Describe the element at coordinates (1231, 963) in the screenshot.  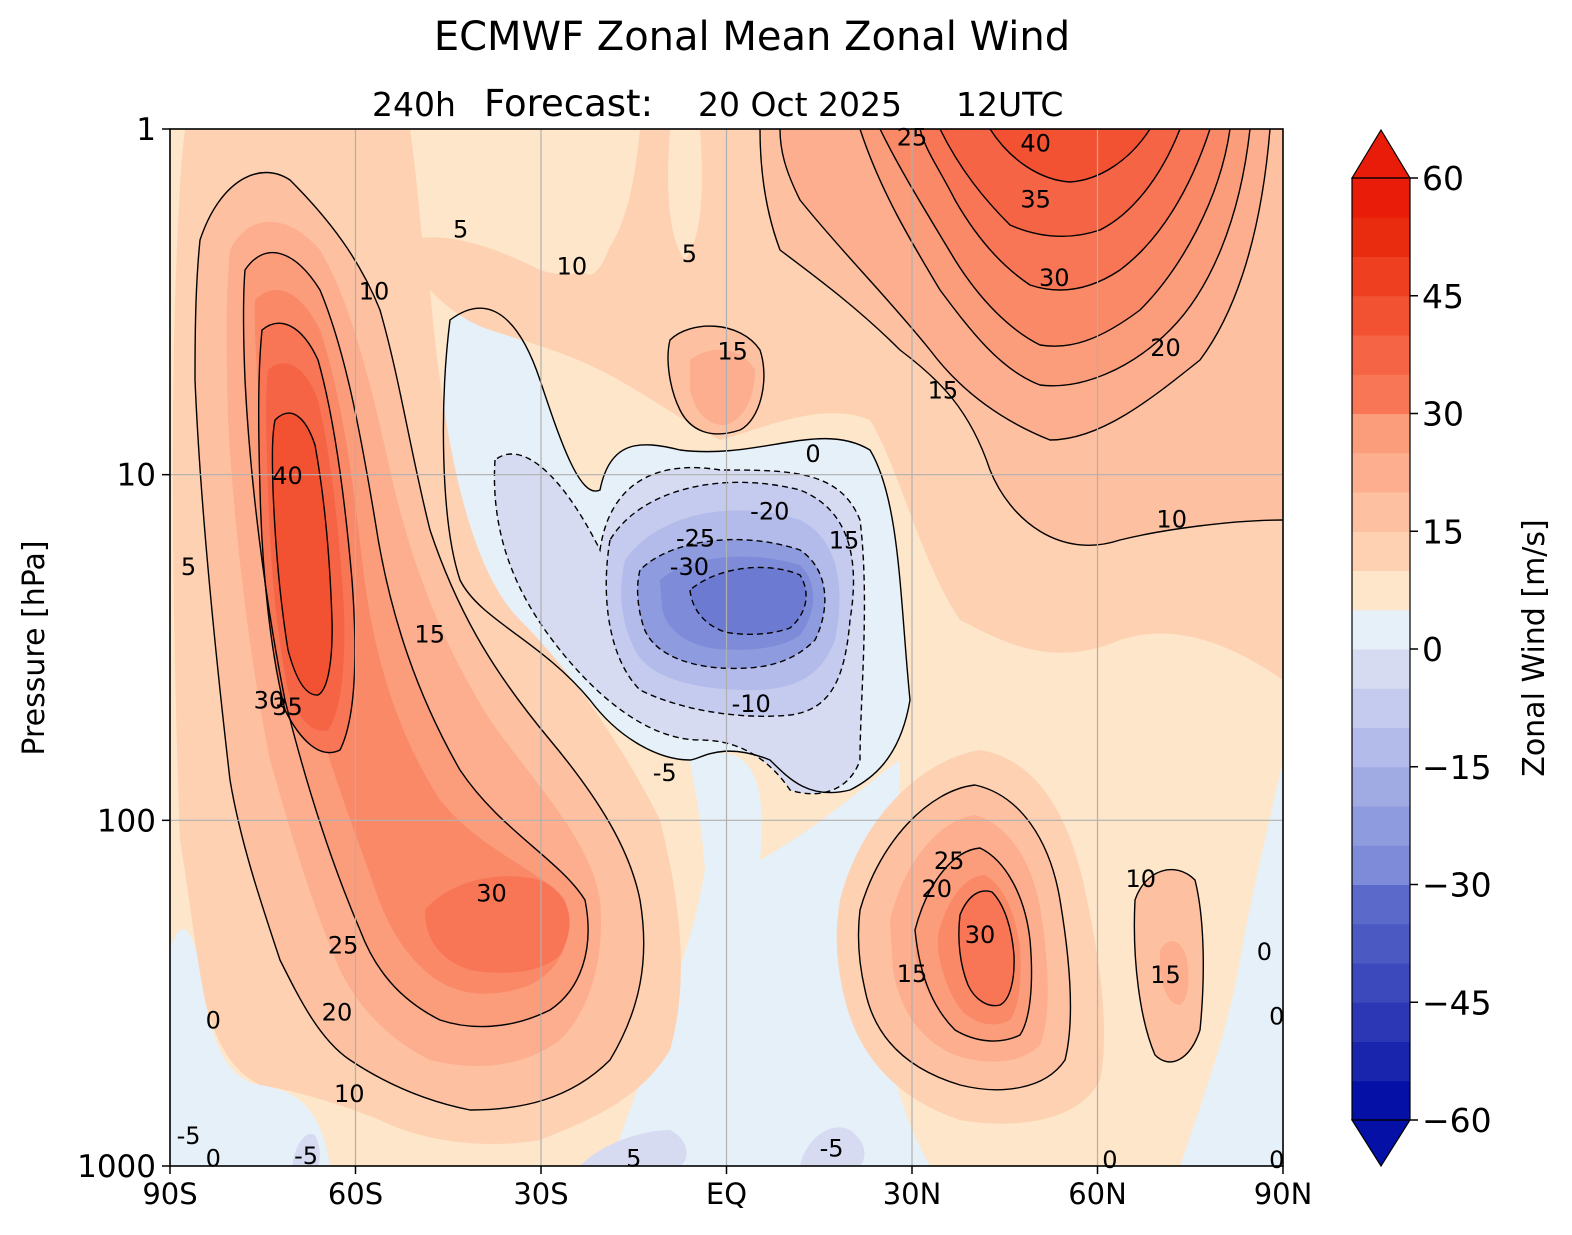
I see `field-neg-nh-polar` at that location.